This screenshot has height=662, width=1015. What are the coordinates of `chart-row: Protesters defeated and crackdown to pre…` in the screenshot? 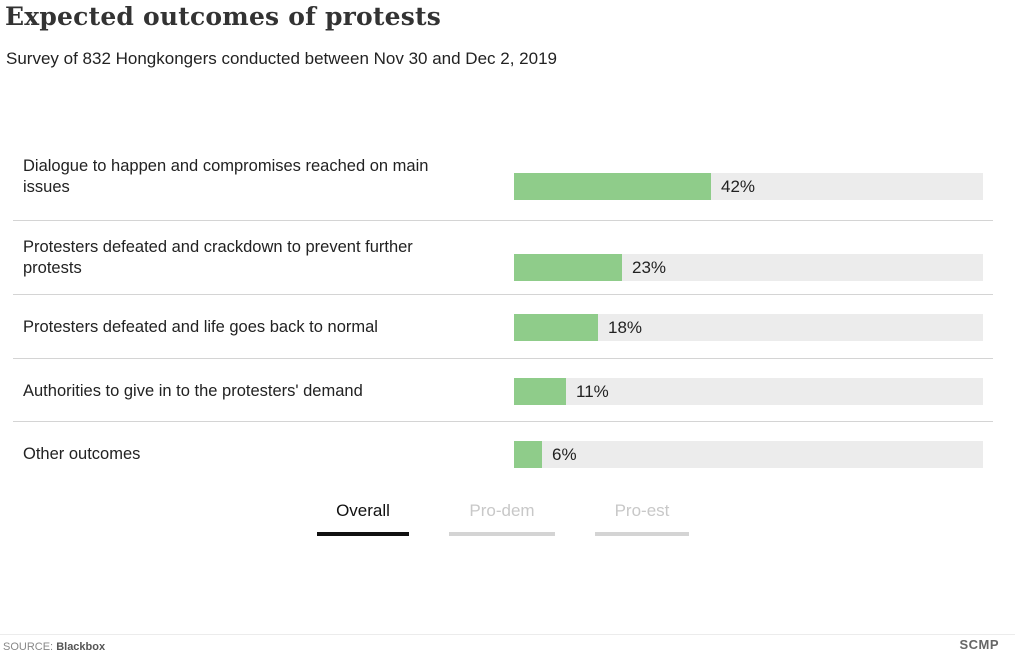 It's located at (503, 258).